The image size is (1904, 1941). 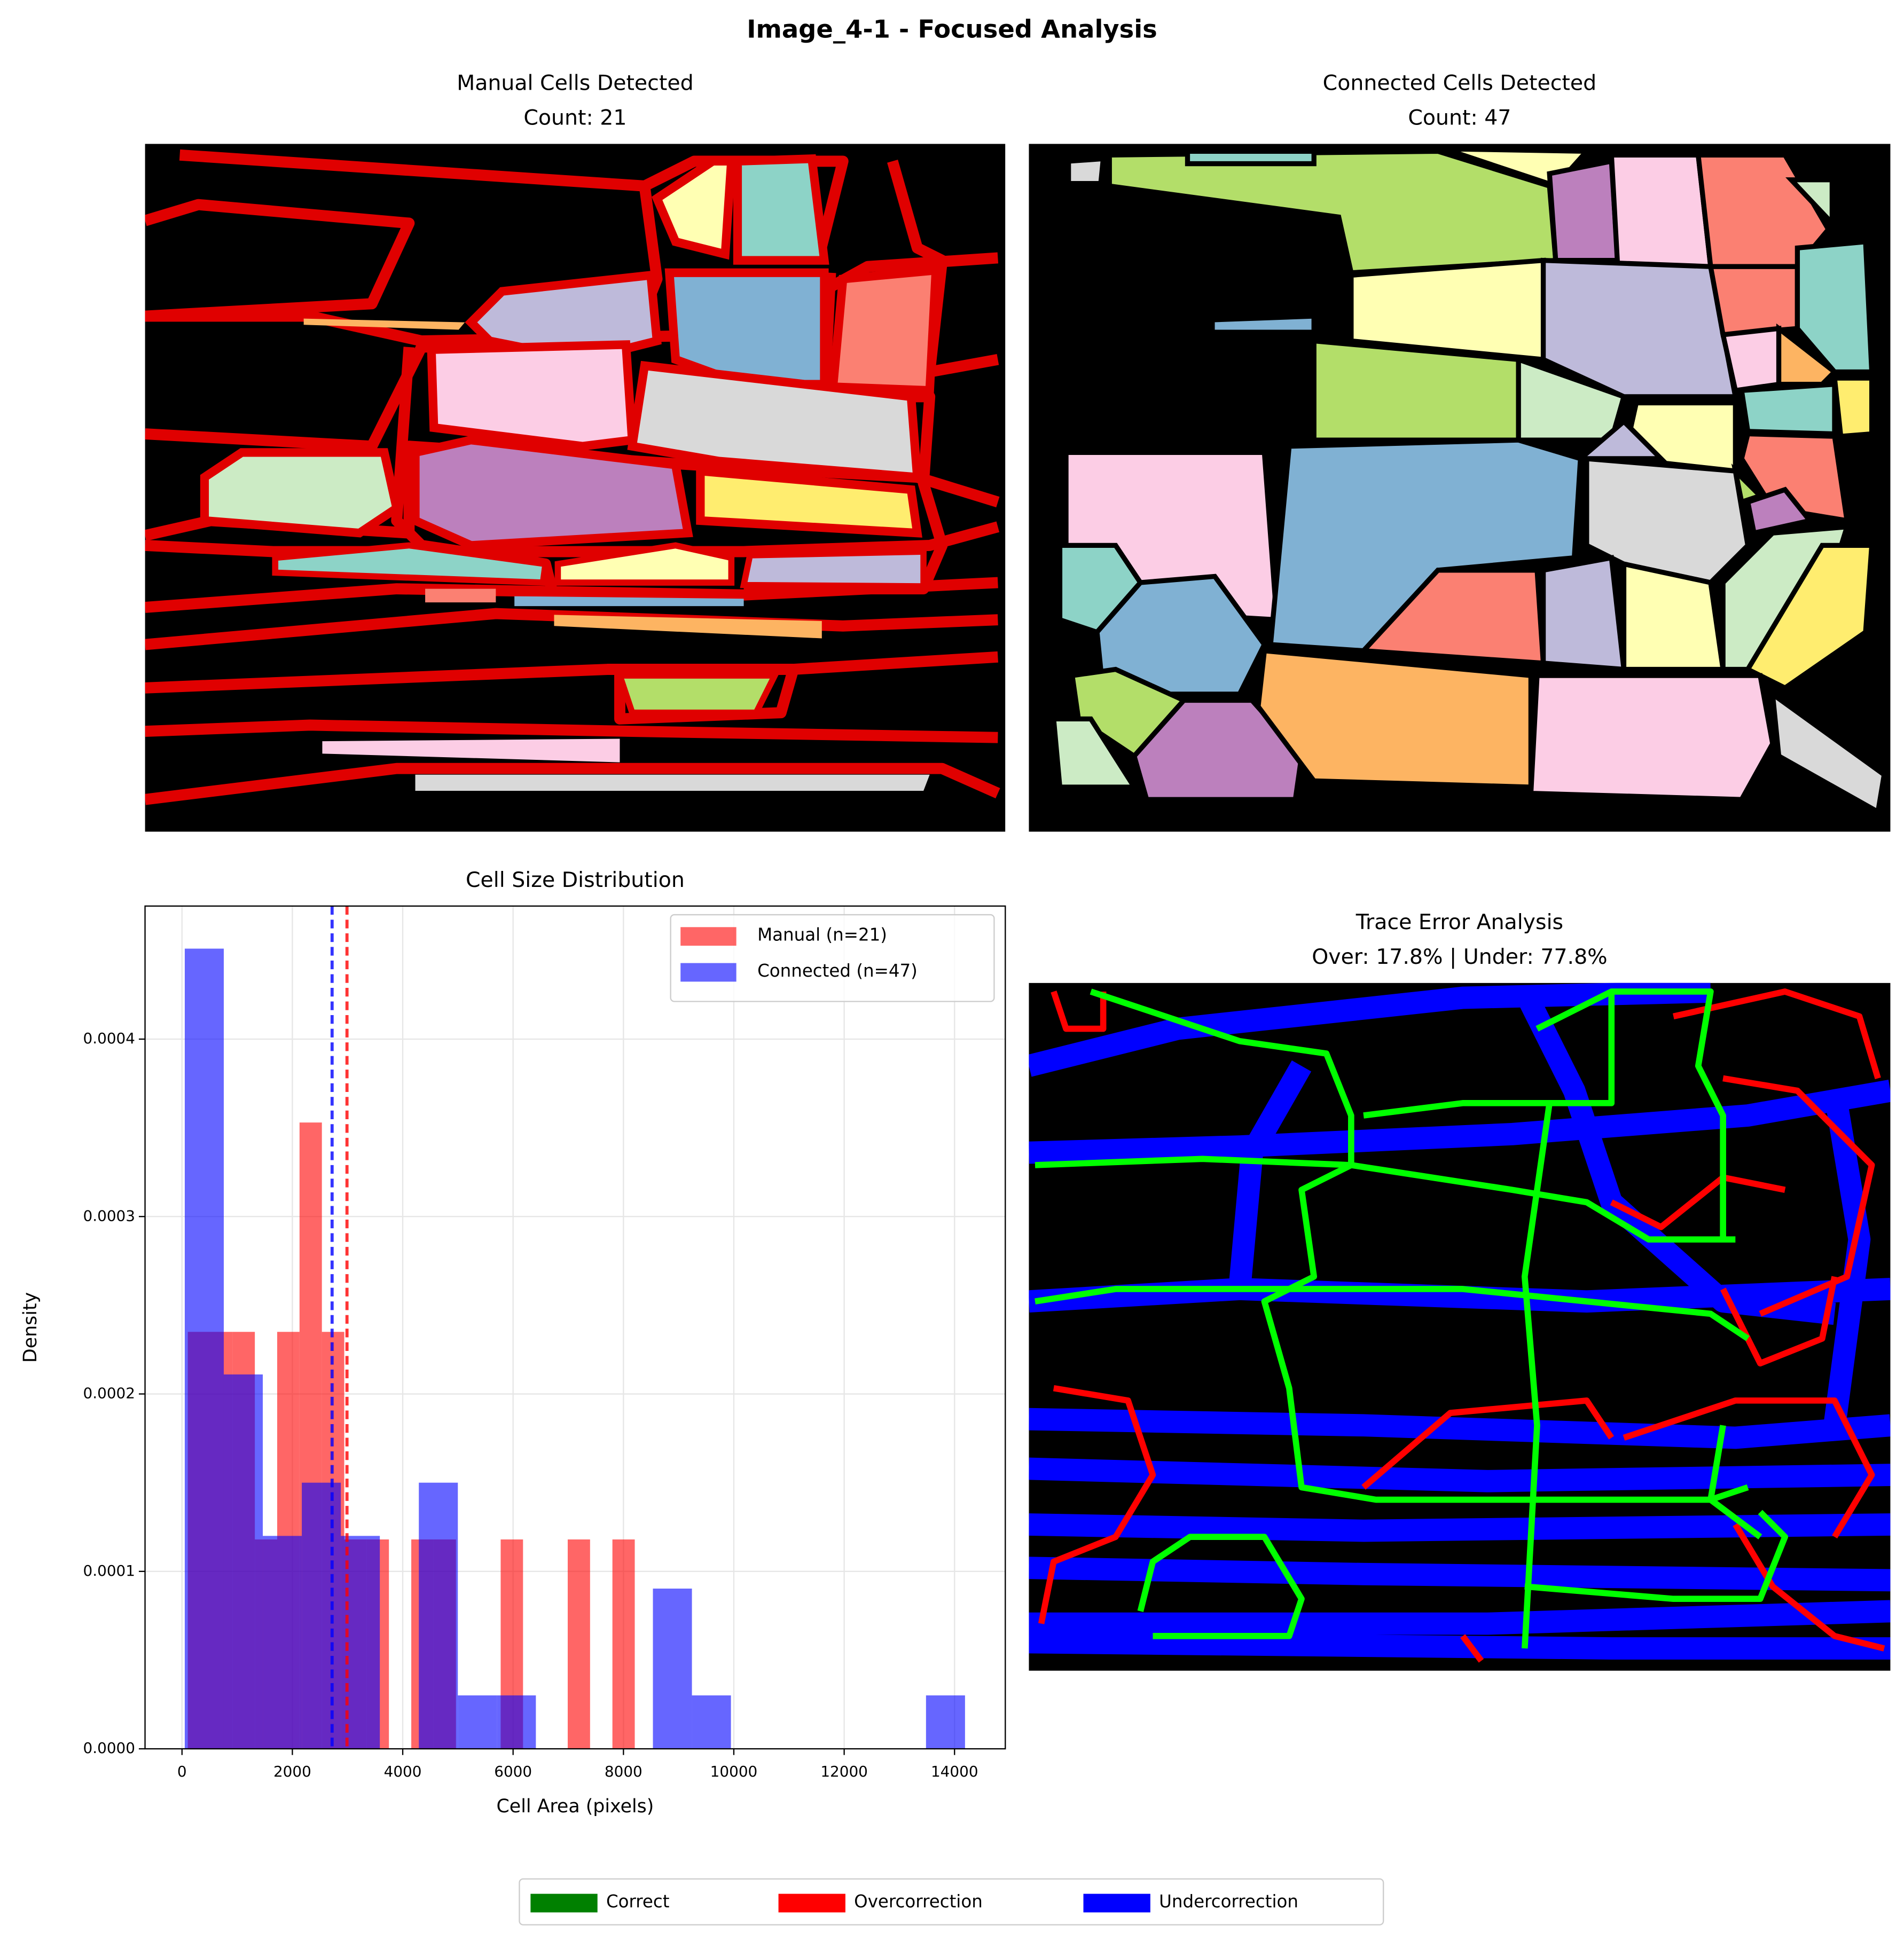 I want to click on x-tick-label: 12000, so click(x=844, y=1771).